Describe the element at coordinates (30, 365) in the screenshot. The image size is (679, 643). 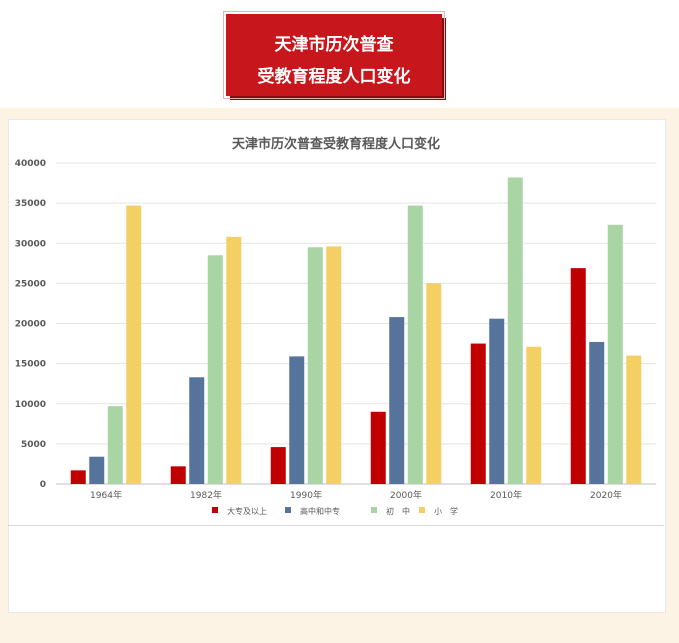
I see `y-tick-label: 15000` at that location.